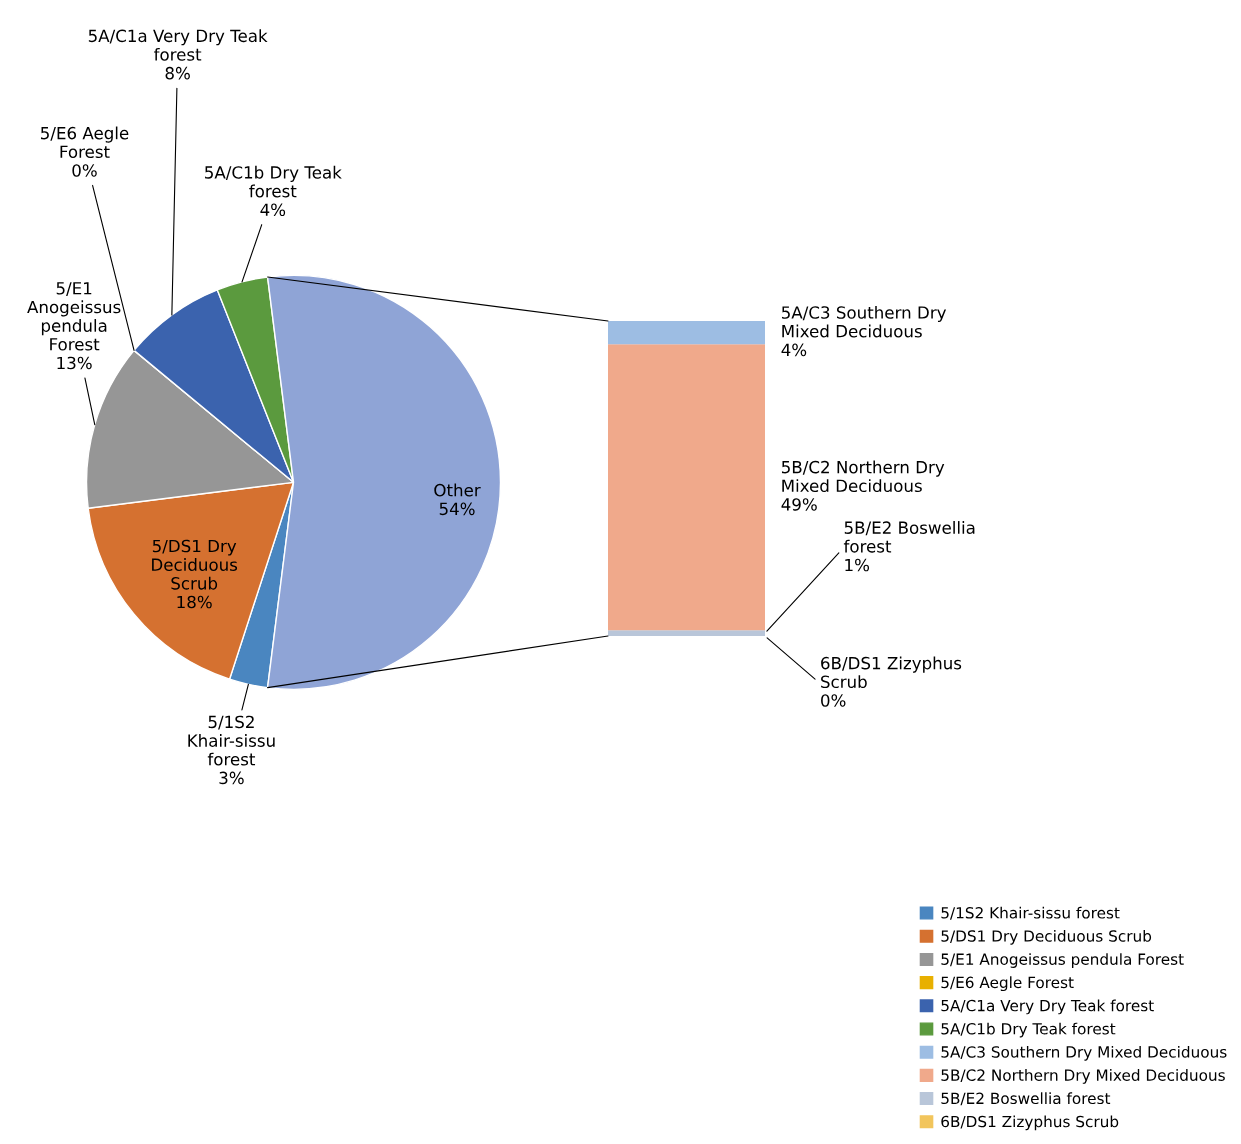  Describe the element at coordinates (194, 602) in the screenshot. I see `data-label: 18%` at that location.